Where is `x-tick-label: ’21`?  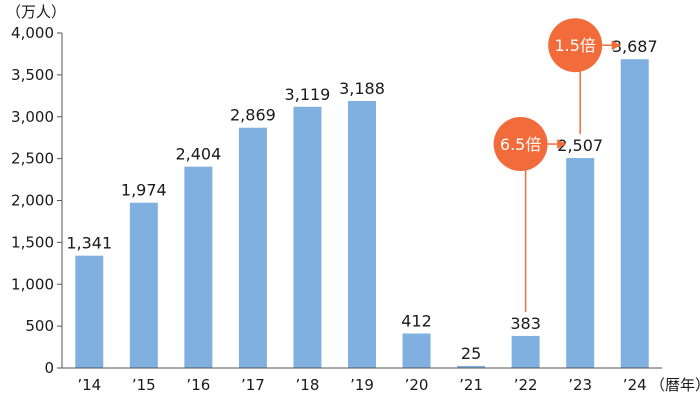 x-tick-label: ’21 is located at coordinates (471, 385).